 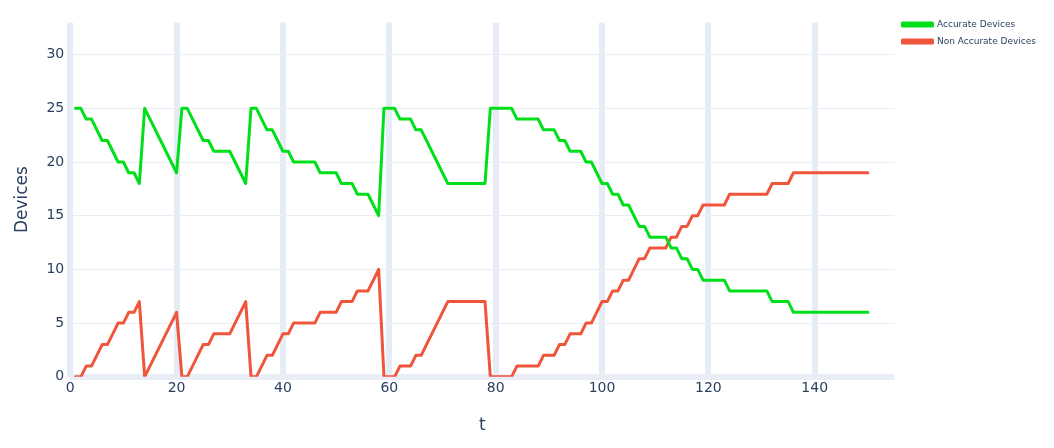 What do you see at coordinates (55, 214) in the screenshot?
I see `y-tick-label: 15` at bounding box center [55, 214].